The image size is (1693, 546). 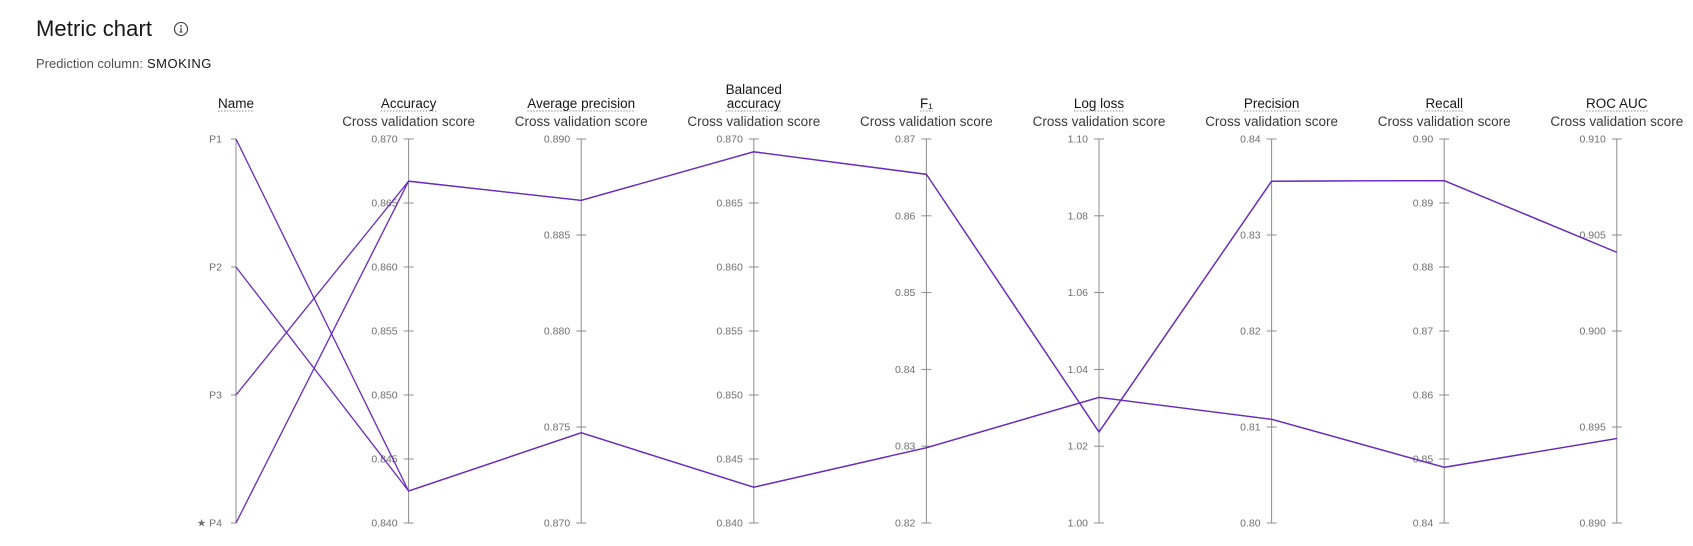 What do you see at coordinates (1423, 204) in the screenshot?
I see `tick-label: 0.89` at bounding box center [1423, 204].